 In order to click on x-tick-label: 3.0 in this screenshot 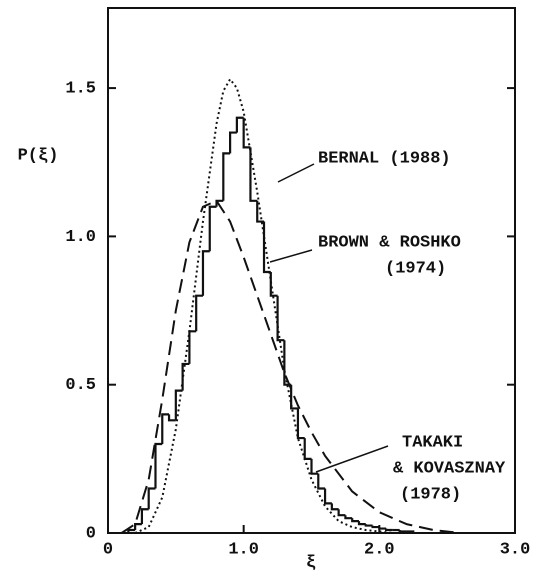, I will do `click(515, 549)`.